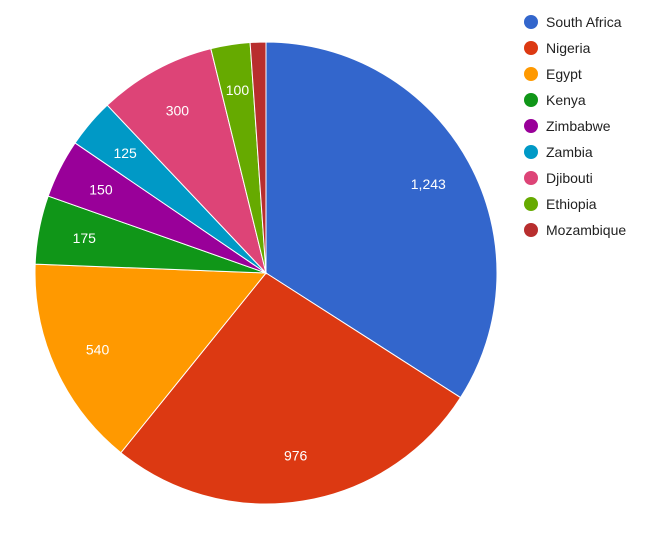 The image size is (650, 541). I want to click on legend-item-egypt: Egypt, so click(553, 74).